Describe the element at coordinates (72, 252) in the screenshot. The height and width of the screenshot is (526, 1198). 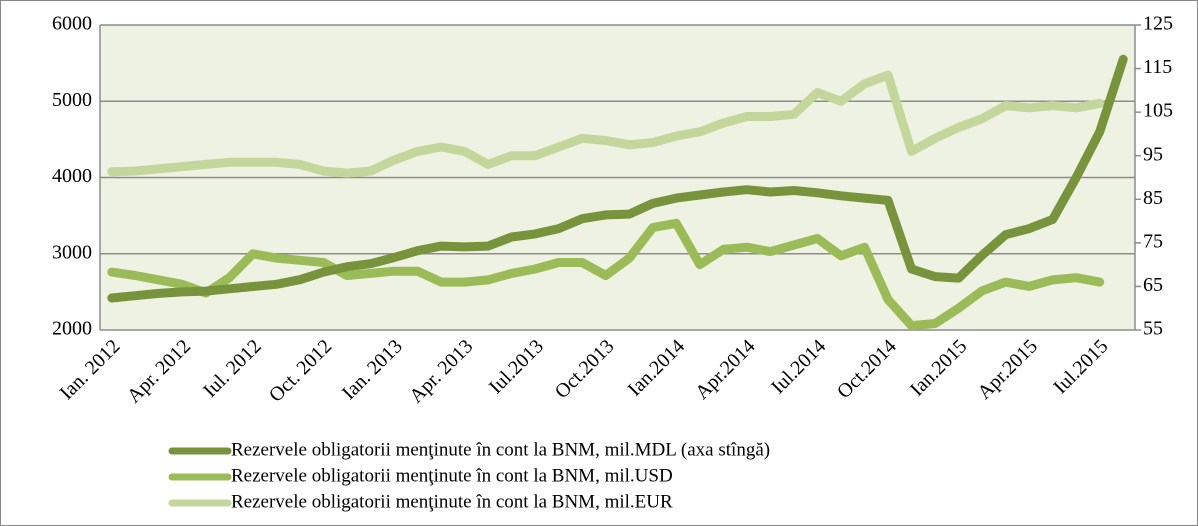
I see `y-tick-label: 3000` at that location.